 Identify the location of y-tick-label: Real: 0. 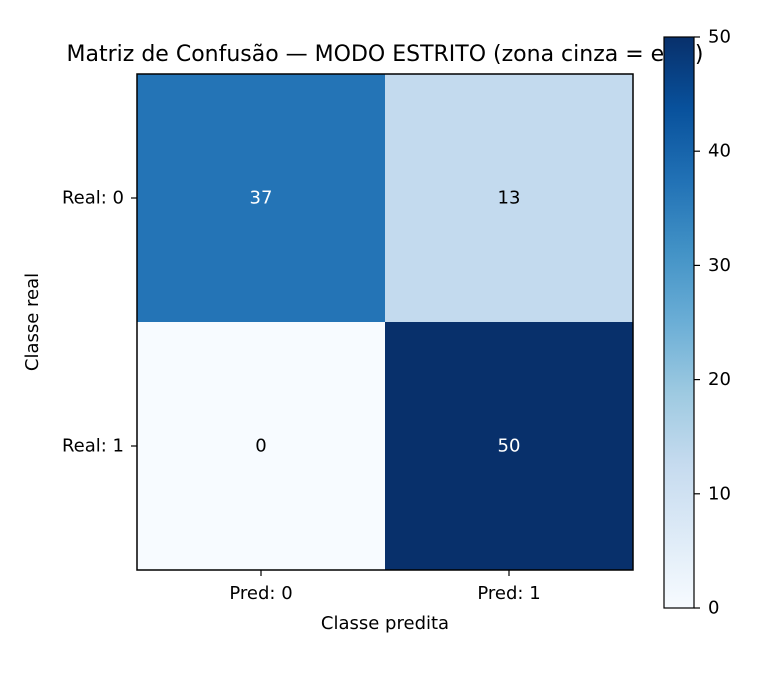
(93, 198).